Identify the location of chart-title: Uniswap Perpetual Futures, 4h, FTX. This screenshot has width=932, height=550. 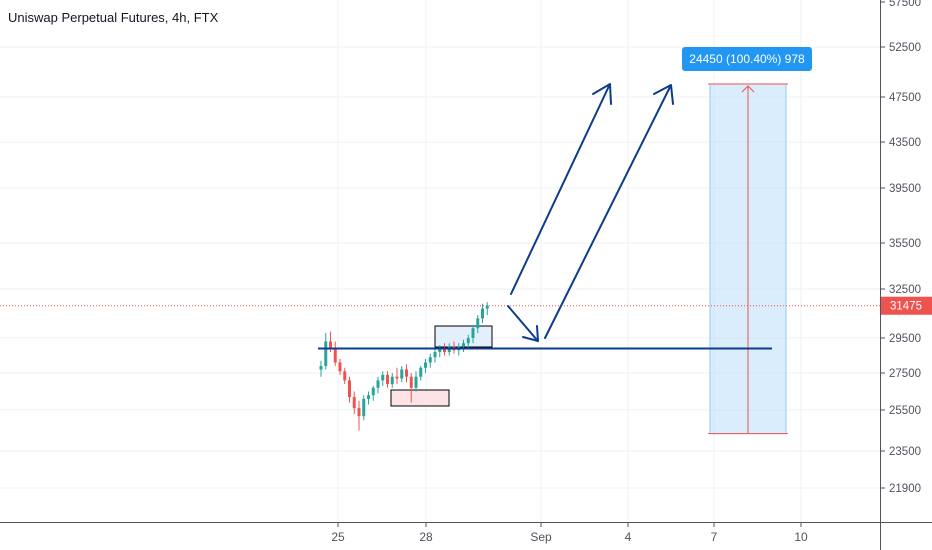
(113, 17).